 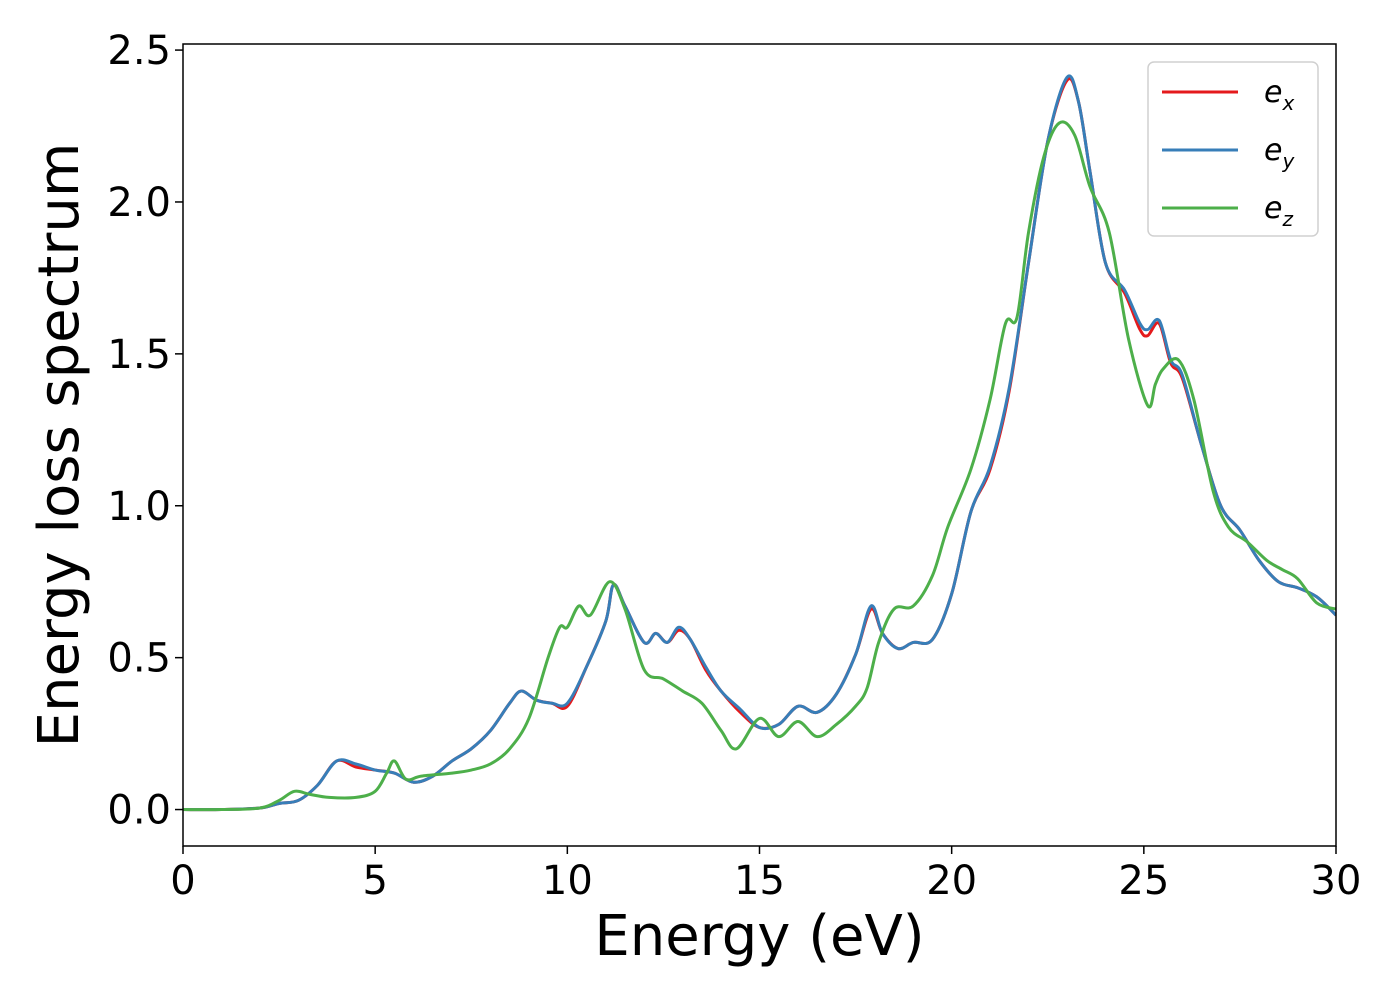 I want to click on x-axis-ticks: 0 5 10 15 20 25 30, so click(x=765, y=875).